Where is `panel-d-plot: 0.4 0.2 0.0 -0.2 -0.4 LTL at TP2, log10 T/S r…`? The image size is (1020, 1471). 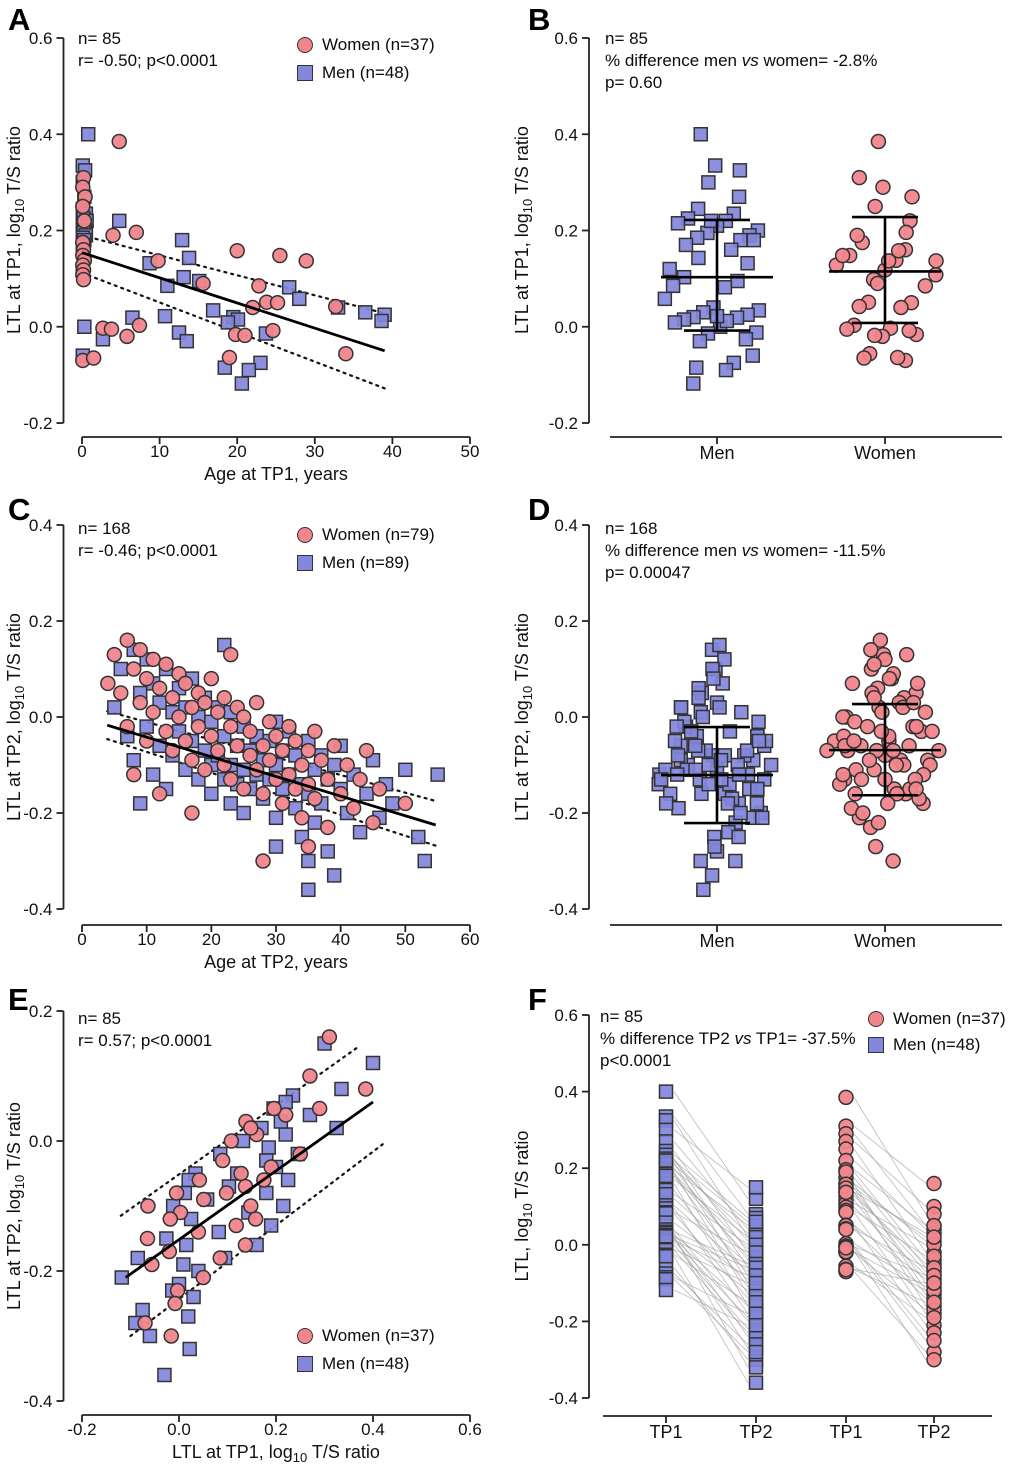 panel-d-plot: 0.4 0.2 0.0 -0.2 -0.4 LTL at TP2, log10 T/S r… is located at coordinates (757, 733).